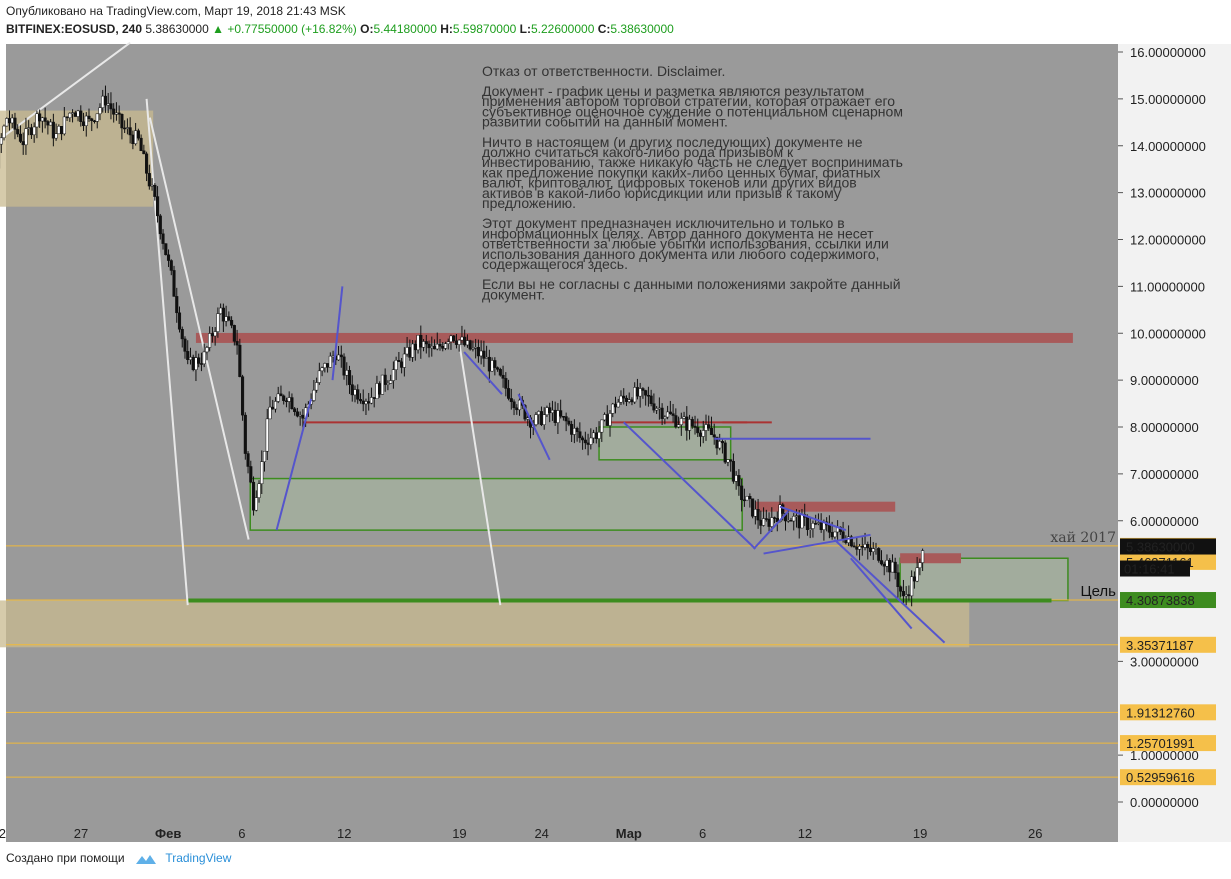  What do you see at coordinates (74, 29) in the screenshot?
I see `symbol-label: BITFINEX:EOSUSD, 240` at bounding box center [74, 29].